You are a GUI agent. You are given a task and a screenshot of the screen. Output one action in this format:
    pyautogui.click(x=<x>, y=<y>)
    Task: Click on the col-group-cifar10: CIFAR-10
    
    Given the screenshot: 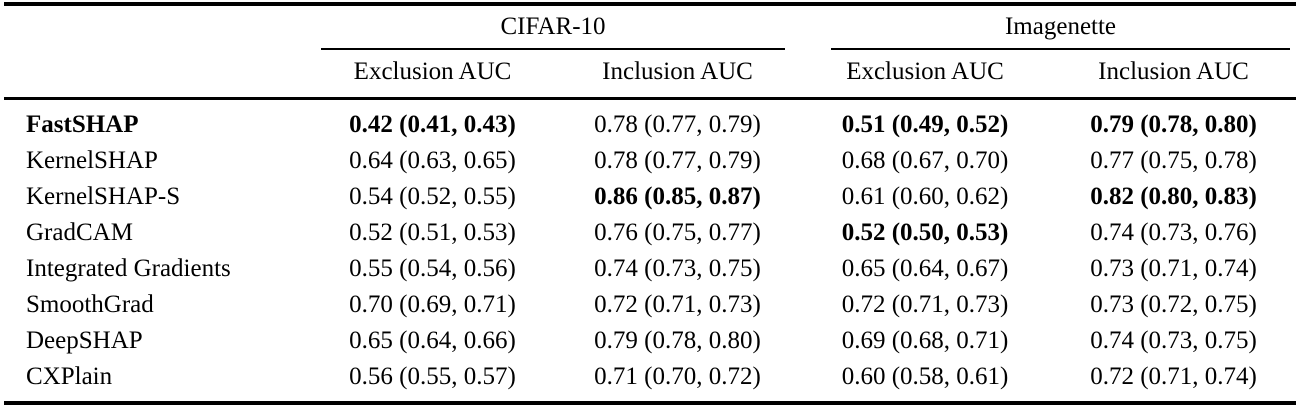 What is the action you would take?
    pyautogui.click(x=554, y=27)
    